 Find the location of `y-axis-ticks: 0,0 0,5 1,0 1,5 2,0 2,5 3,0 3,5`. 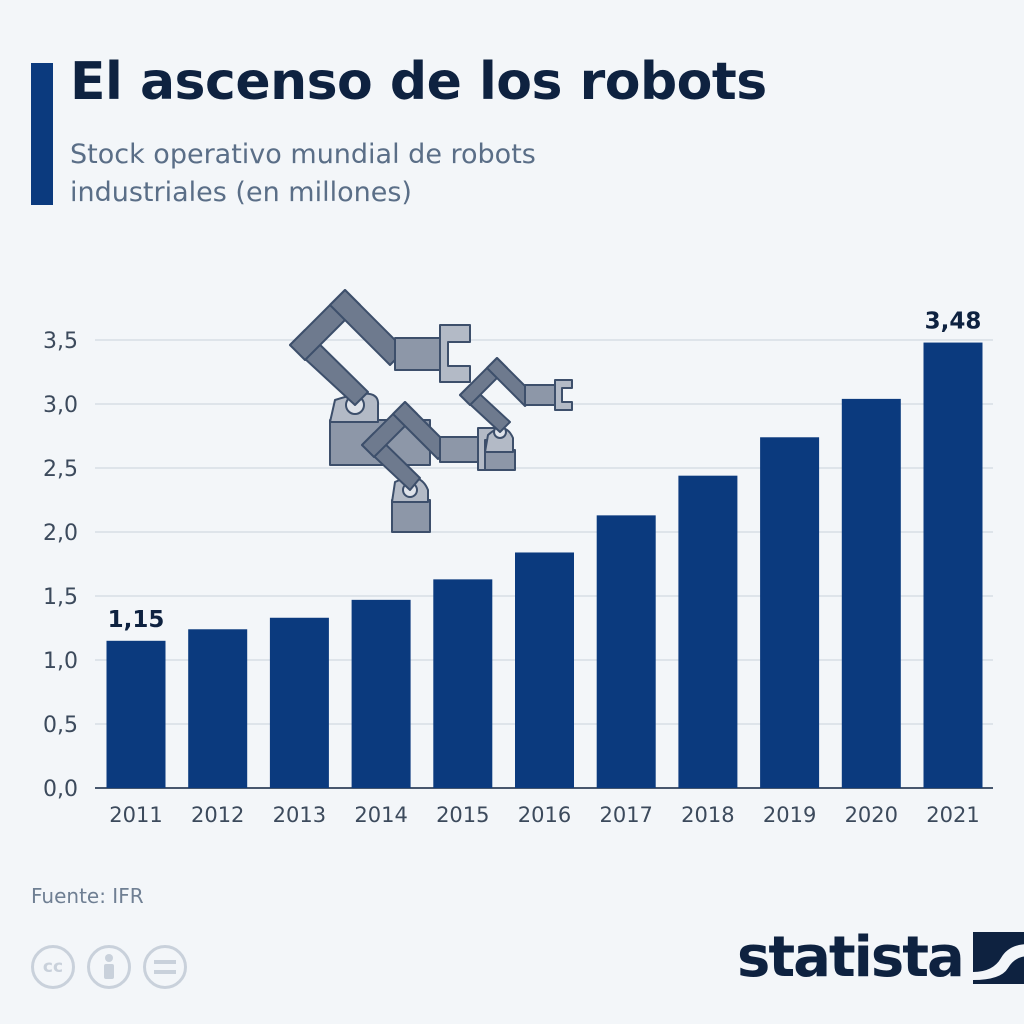

y-axis-ticks: 0,0 0,5 1,0 1,5 2,0 2,5 3,0 3,5 is located at coordinates (60, 565).